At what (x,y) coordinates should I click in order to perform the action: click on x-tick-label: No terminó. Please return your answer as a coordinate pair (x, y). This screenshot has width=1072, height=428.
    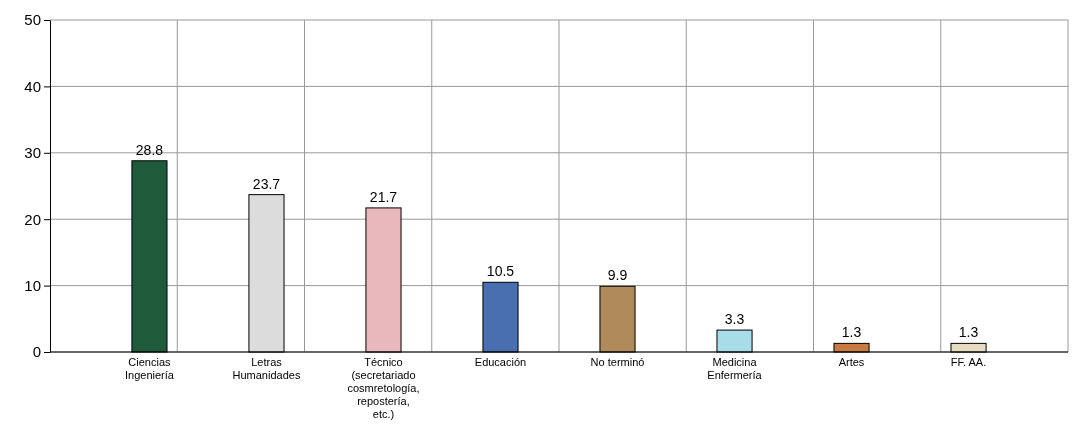
    Looking at the image, I should click on (617, 362).